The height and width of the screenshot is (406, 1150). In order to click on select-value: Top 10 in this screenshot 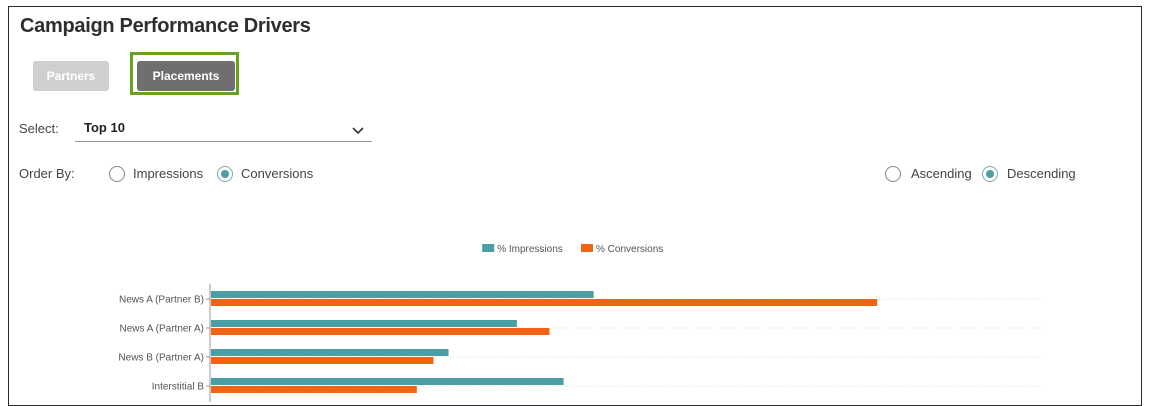, I will do `click(104, 127)`.